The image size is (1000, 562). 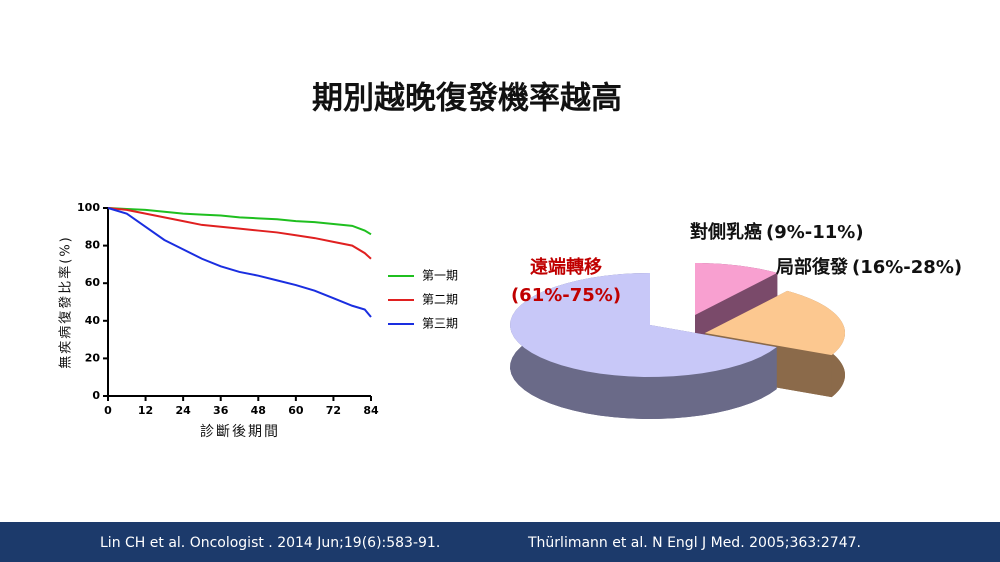 What do you see at coordinates (96, 395) in the screenshot?
I see `y-tick-label: 0` at bounding box center [96, 395].